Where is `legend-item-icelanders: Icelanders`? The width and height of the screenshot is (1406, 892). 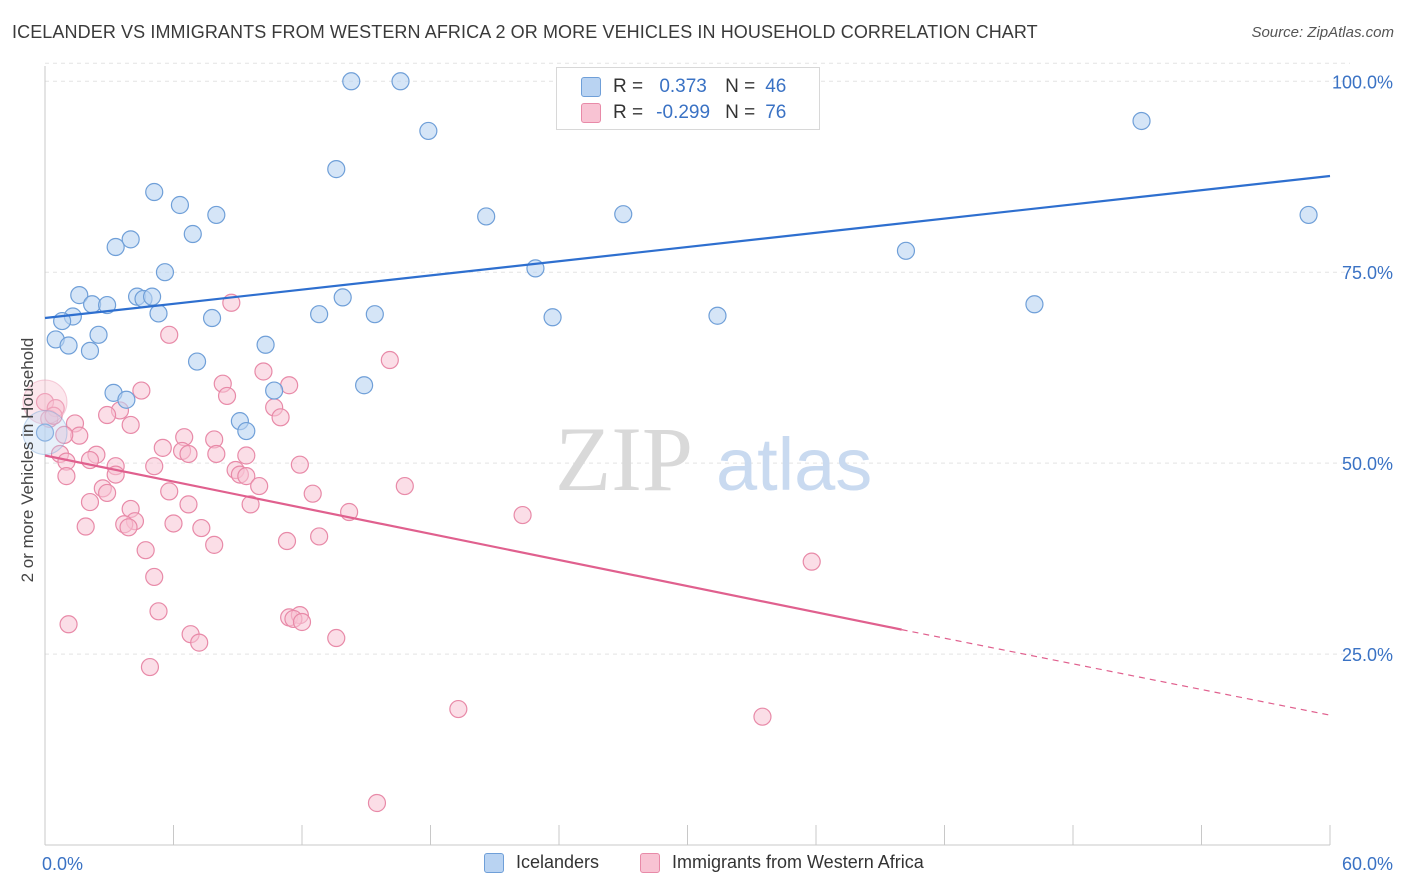 legend-item-icelanders: Icelanders is located at coordinates (541, 862).